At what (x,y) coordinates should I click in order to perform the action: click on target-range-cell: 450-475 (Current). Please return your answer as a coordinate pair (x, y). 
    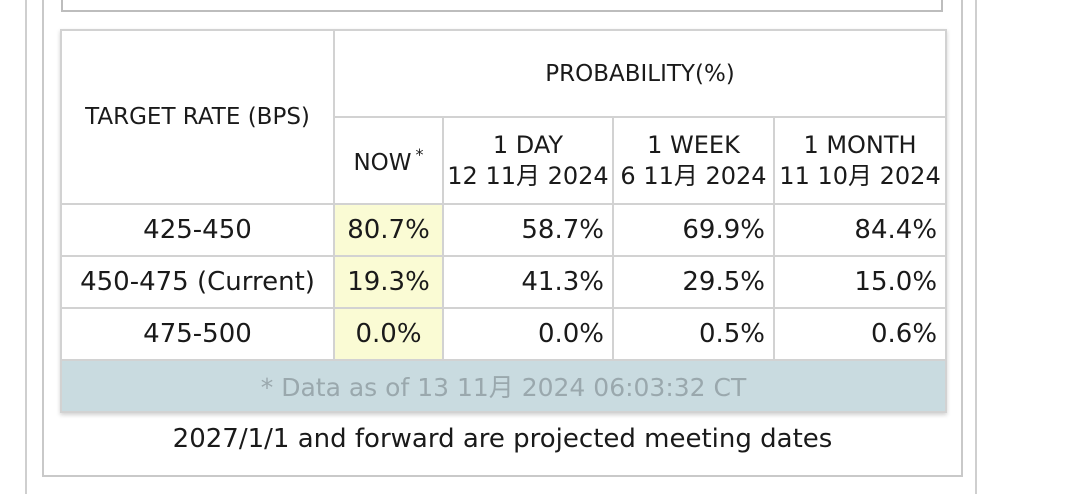
    Looking at the image, I should click on (197, 282).